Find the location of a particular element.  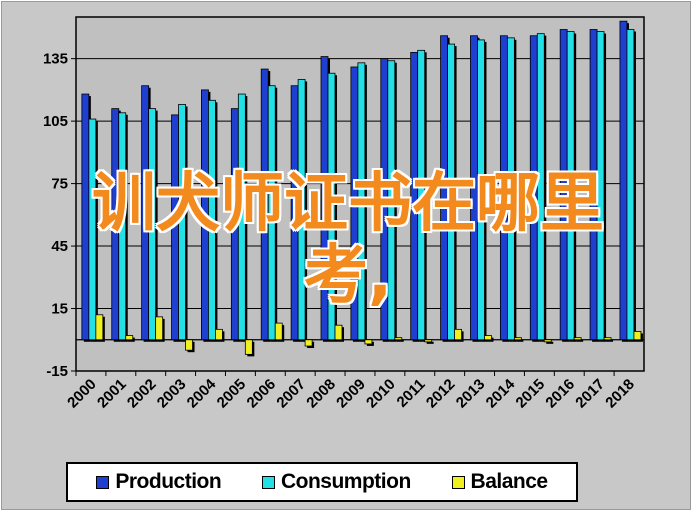

x-tick-label: 2015 is located at coordinates (531, 394).